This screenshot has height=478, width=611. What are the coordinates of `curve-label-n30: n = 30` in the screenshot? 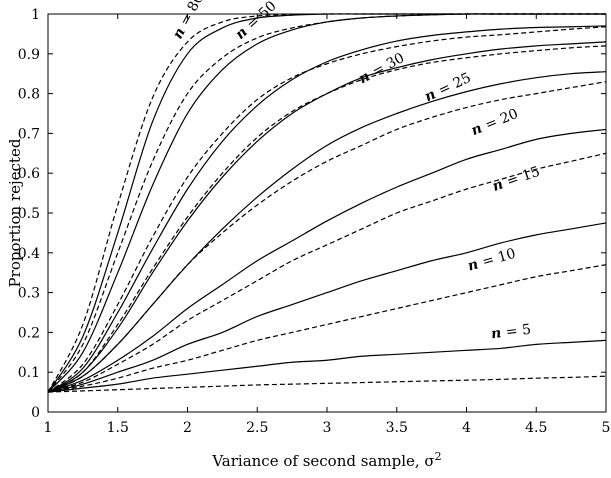 It's located at (381, 68).